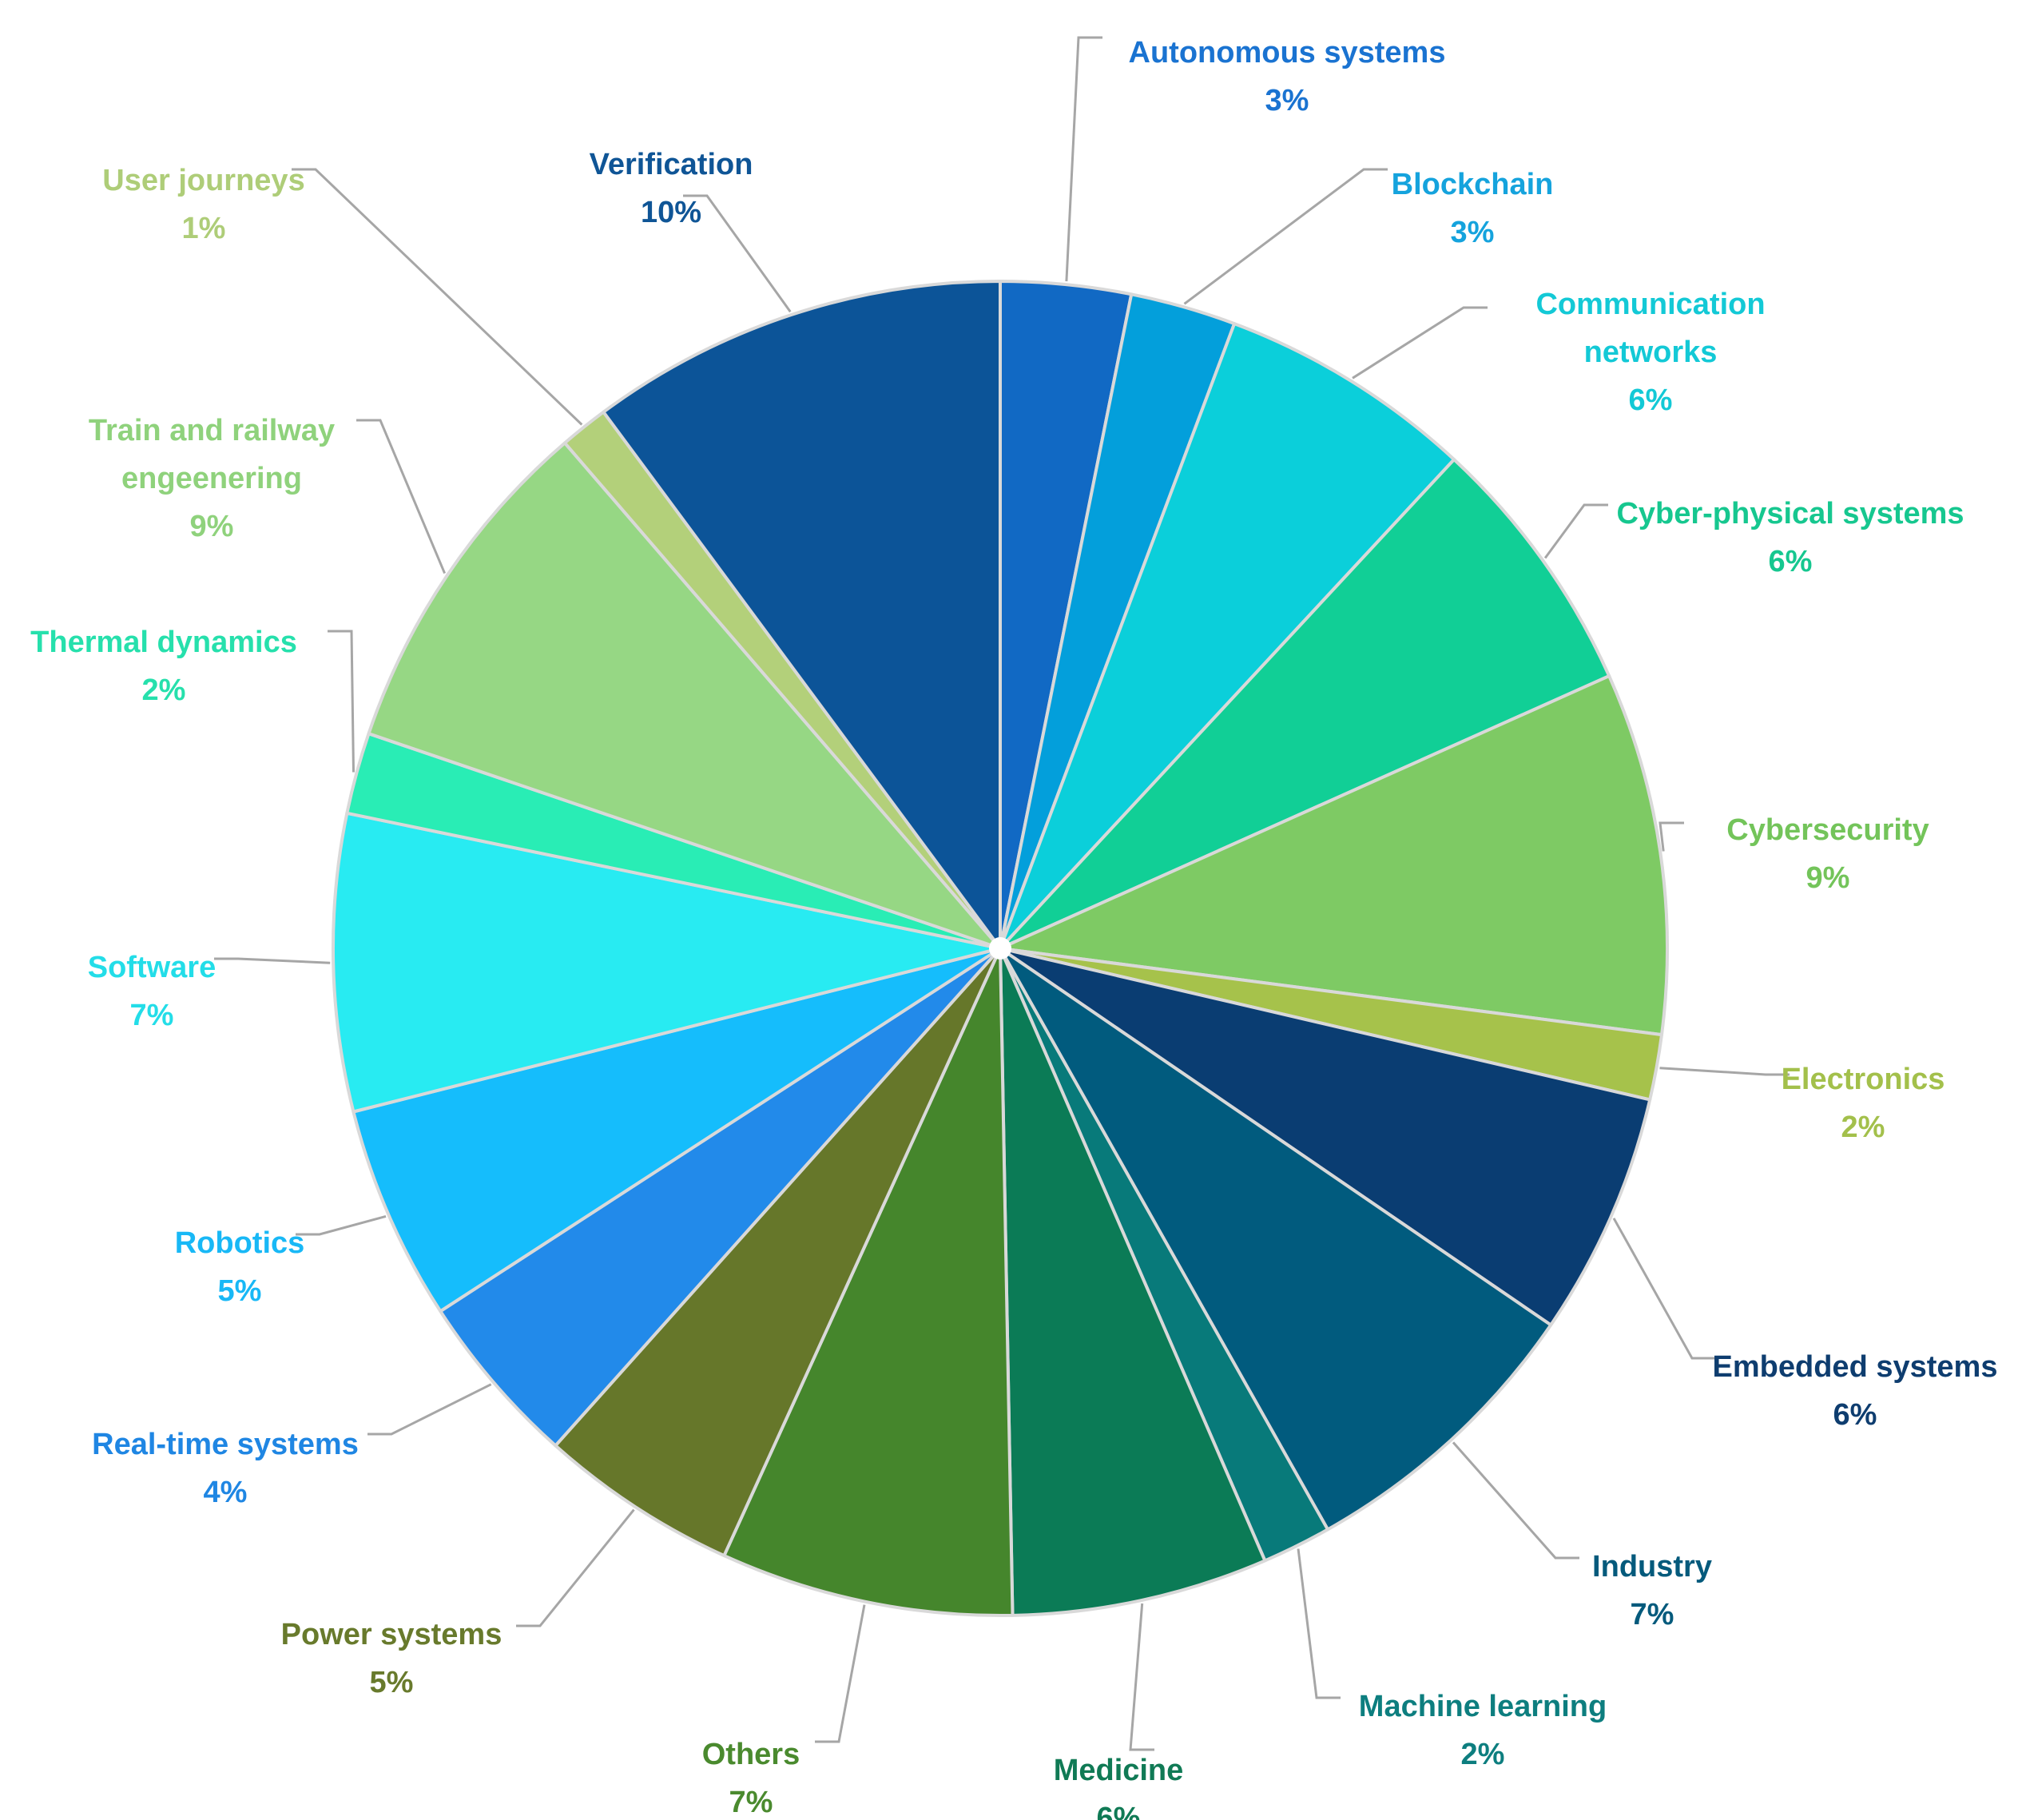 This screenshot has width=2022, height=1820. Describe the element at coordinates (203, 180) in the screenshot. I see `slice-label-text: User journeys` at that location.